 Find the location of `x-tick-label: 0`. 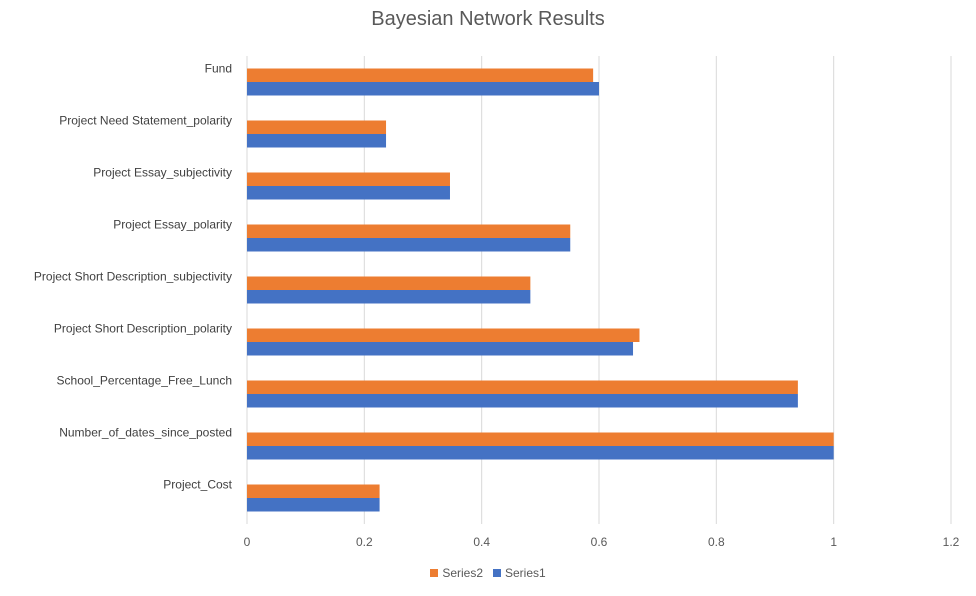

x-tick-label: 0 is located at coordinates (247, 542).